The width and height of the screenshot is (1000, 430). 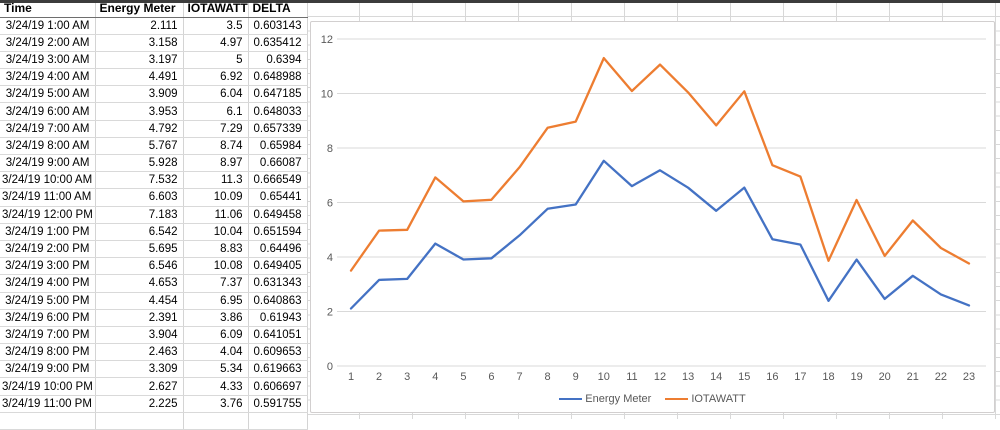 I want to click on cell: 2.111, so click(x=139, y=26).